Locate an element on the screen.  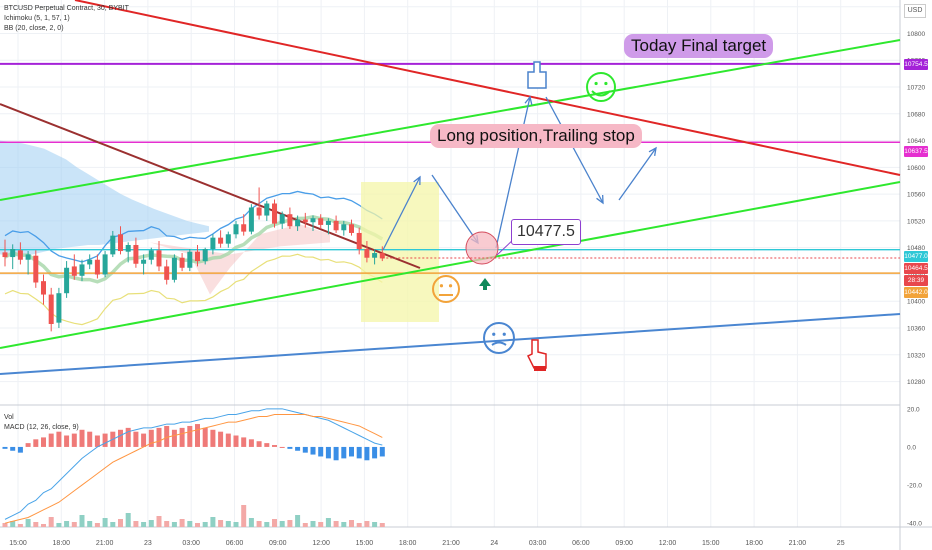
price-label-10637: 10637.5 is located at coordinates (916, 151).